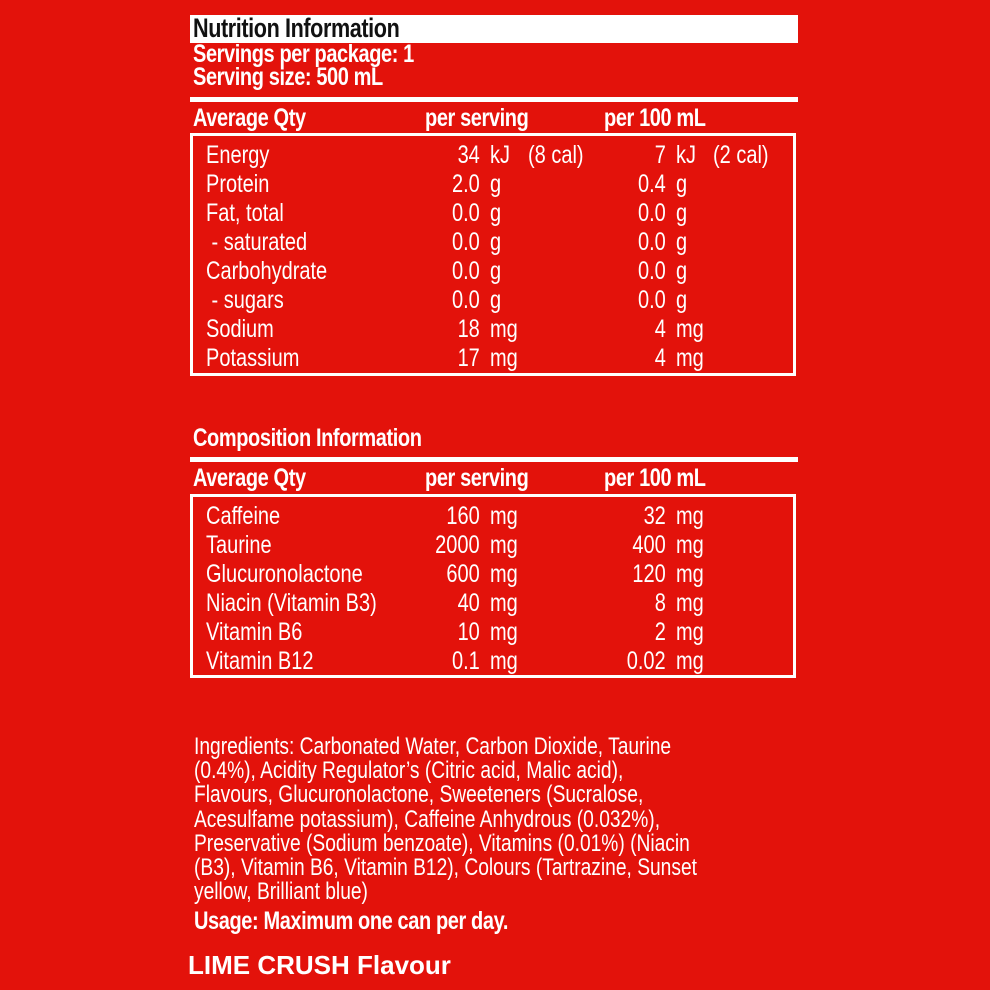 This screenshot has height=990, width=990. What do you see at coordinates (463, 516) in the screenshot?
I see `per-serving-value: 160` at bounding box center [463, 516].